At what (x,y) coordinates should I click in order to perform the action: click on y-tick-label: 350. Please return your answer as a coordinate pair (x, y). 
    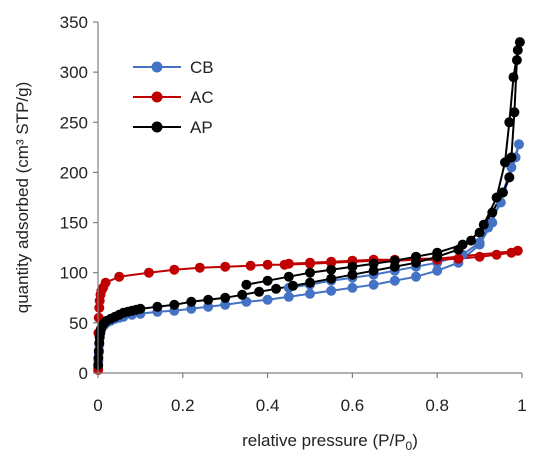
    Looking at the image, I should click on (74, 22).